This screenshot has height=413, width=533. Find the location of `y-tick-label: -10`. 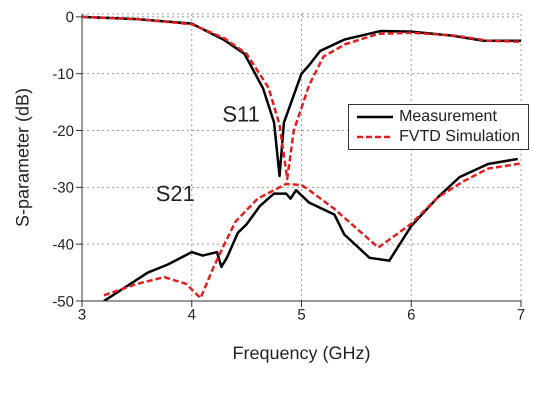

y-tick-label: -10 is located at coordinates (63, 74).